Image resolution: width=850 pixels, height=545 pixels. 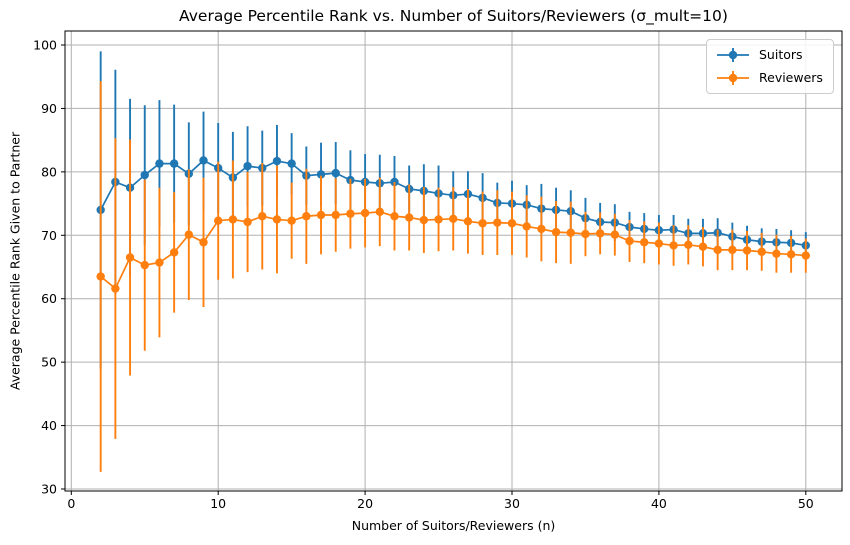 I want to click on x-tick-label: 0, so click(x=71, y=503).